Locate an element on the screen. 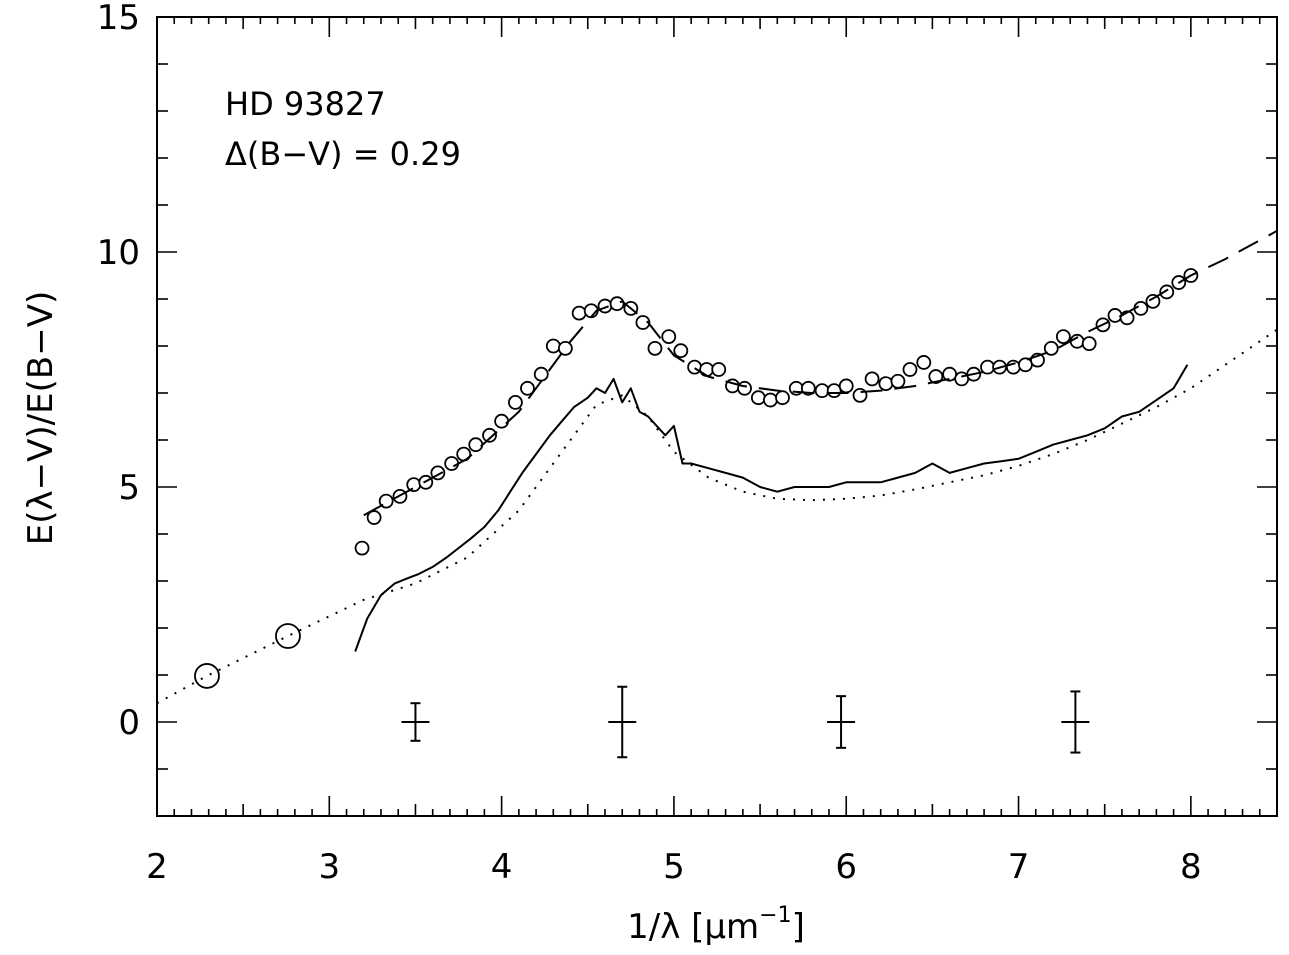 The height and width of the screenshot is (955, 1289). y-tick-label: 10 is located at coordinates (118, 253).